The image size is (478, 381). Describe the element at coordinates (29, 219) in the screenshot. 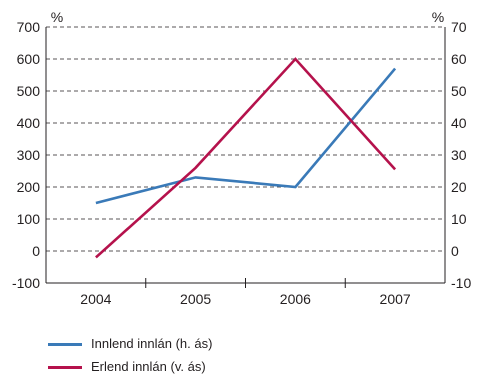

I see `left-tick-label: 100` at that location.